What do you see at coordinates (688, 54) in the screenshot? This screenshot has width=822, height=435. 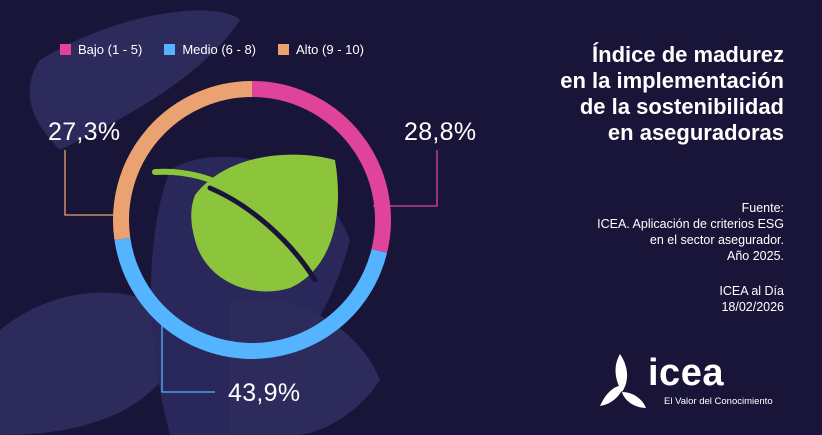 I see `title-line-1: Índice de madurez` at bounding box center [688, 54].